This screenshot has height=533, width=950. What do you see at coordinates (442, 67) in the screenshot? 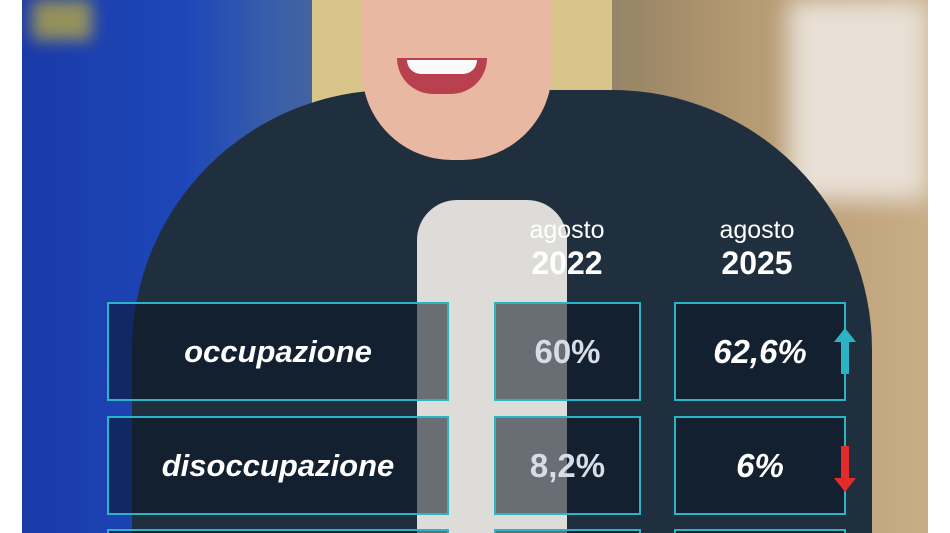
I see `teeth` at bounding box center [442, 67].